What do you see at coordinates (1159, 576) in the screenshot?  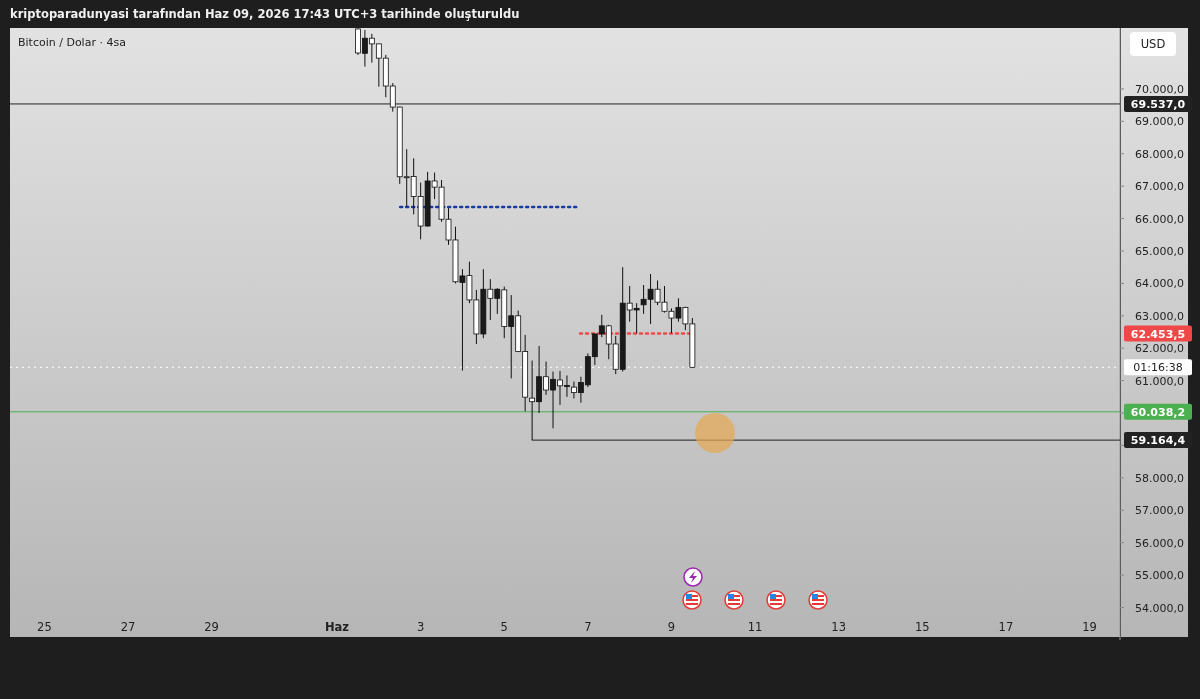 I see `y-tick-label: 55.000,0` at bounding box center [1159, 576].